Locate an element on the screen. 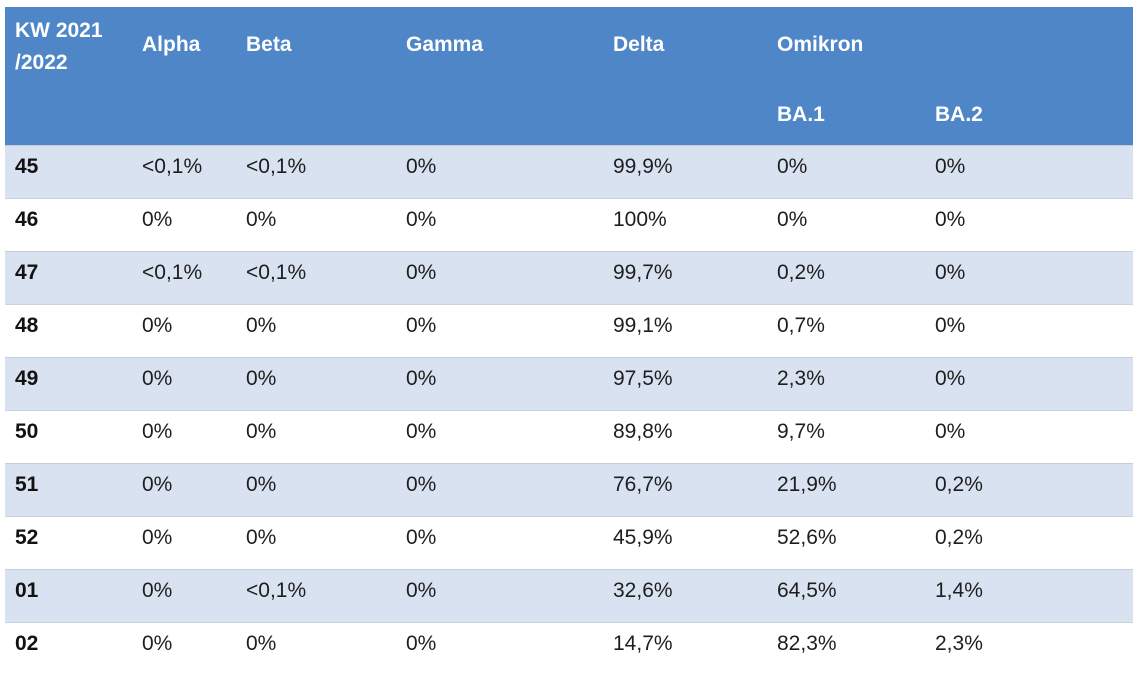  value-cell-ba2: 1,4% is located at coordinates (959, 590).